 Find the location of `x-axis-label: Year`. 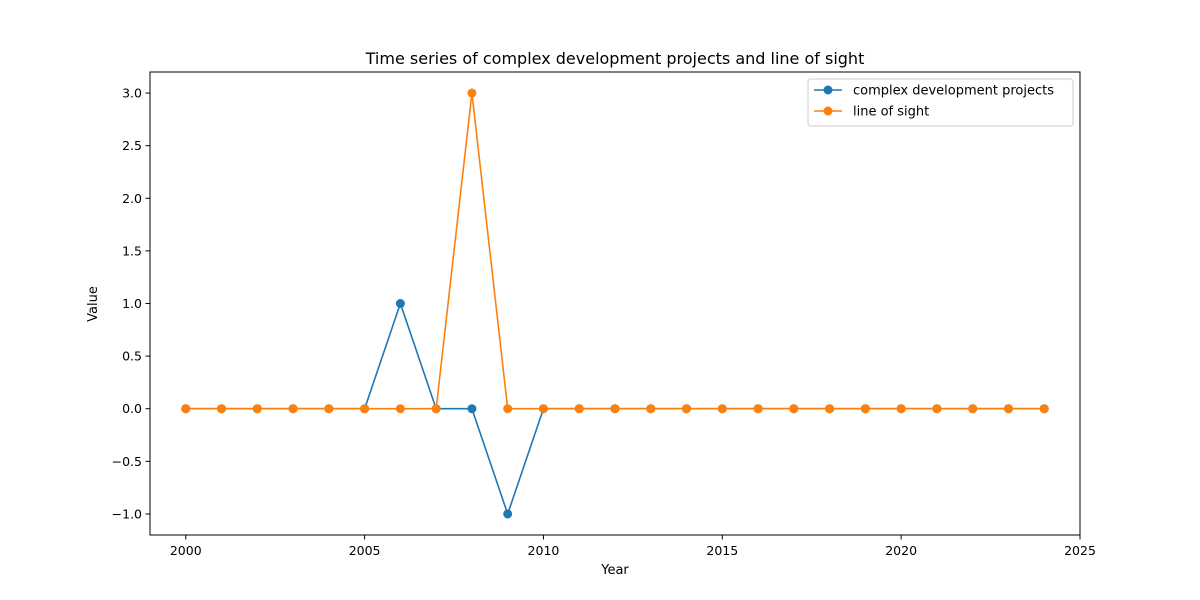

x-axis-label: Year is located at coordinates (614, 570).